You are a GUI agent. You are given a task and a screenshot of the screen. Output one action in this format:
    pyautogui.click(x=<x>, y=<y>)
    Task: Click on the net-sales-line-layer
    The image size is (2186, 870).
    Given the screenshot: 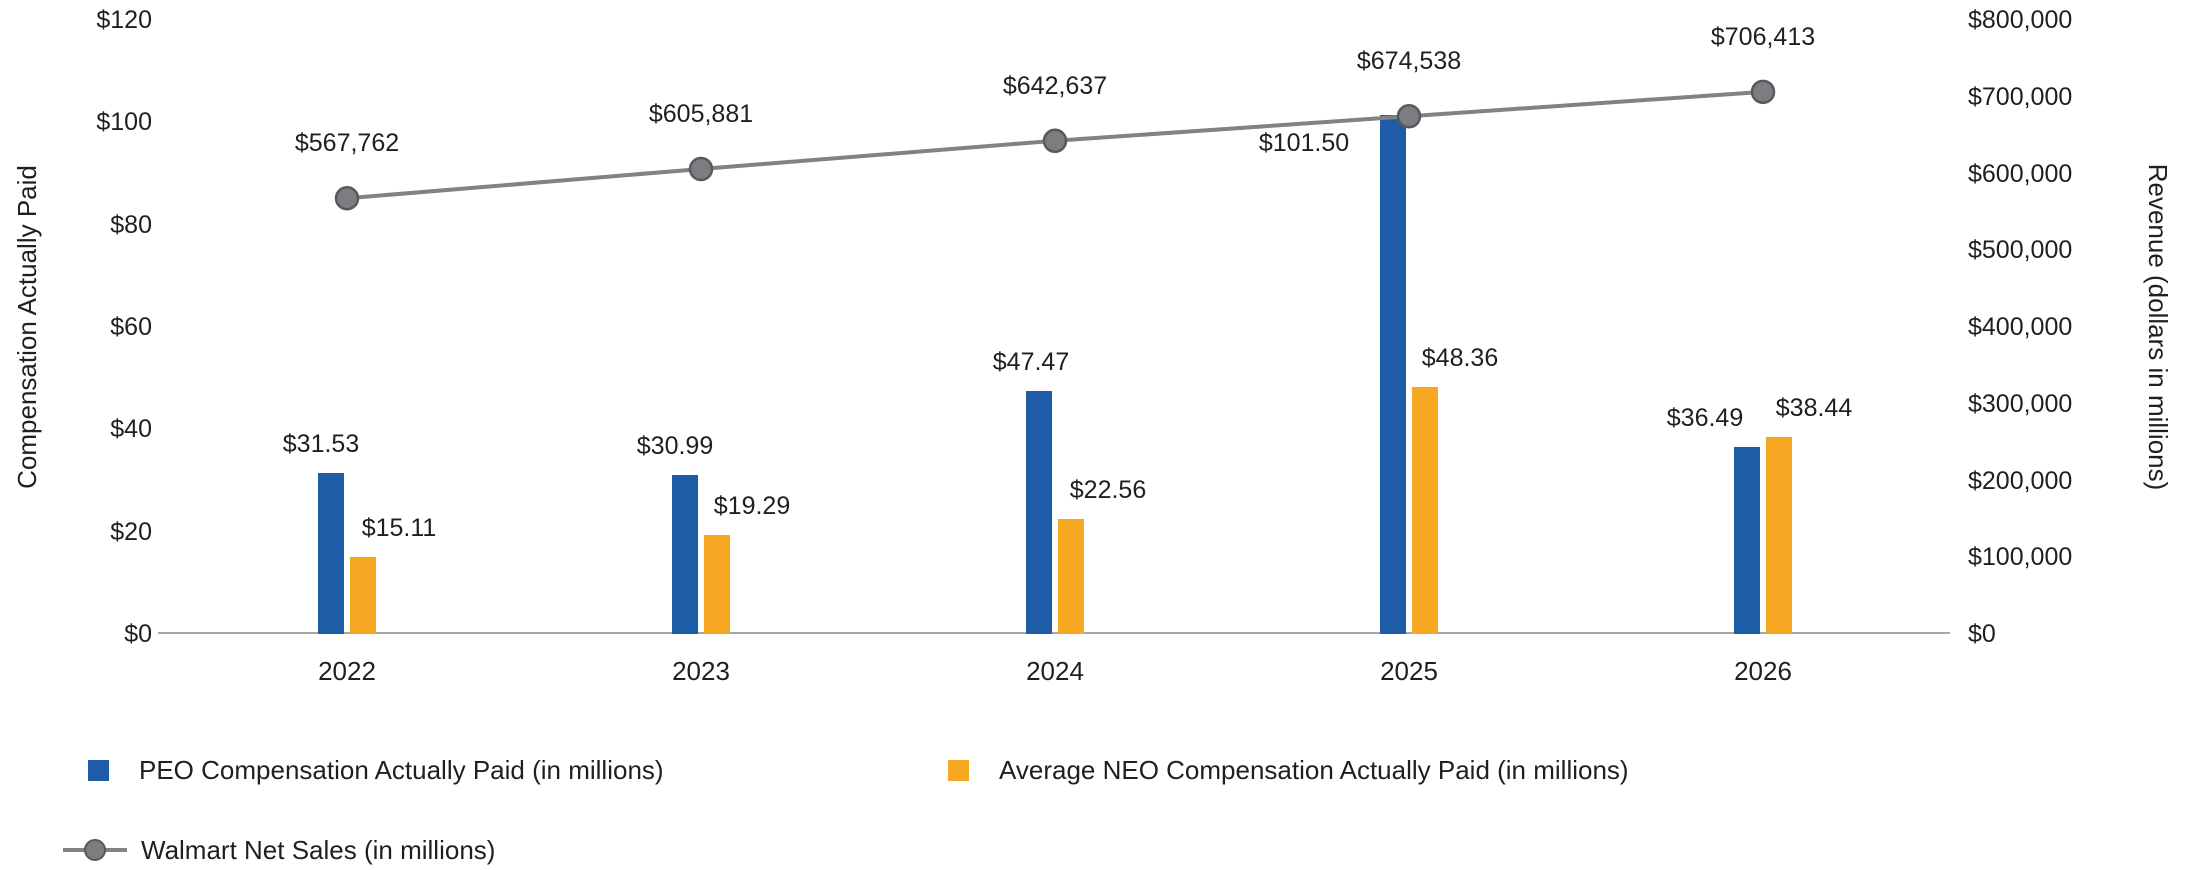 What is the action you would take?
    pyautogui.click(x=1055, y=145)
    